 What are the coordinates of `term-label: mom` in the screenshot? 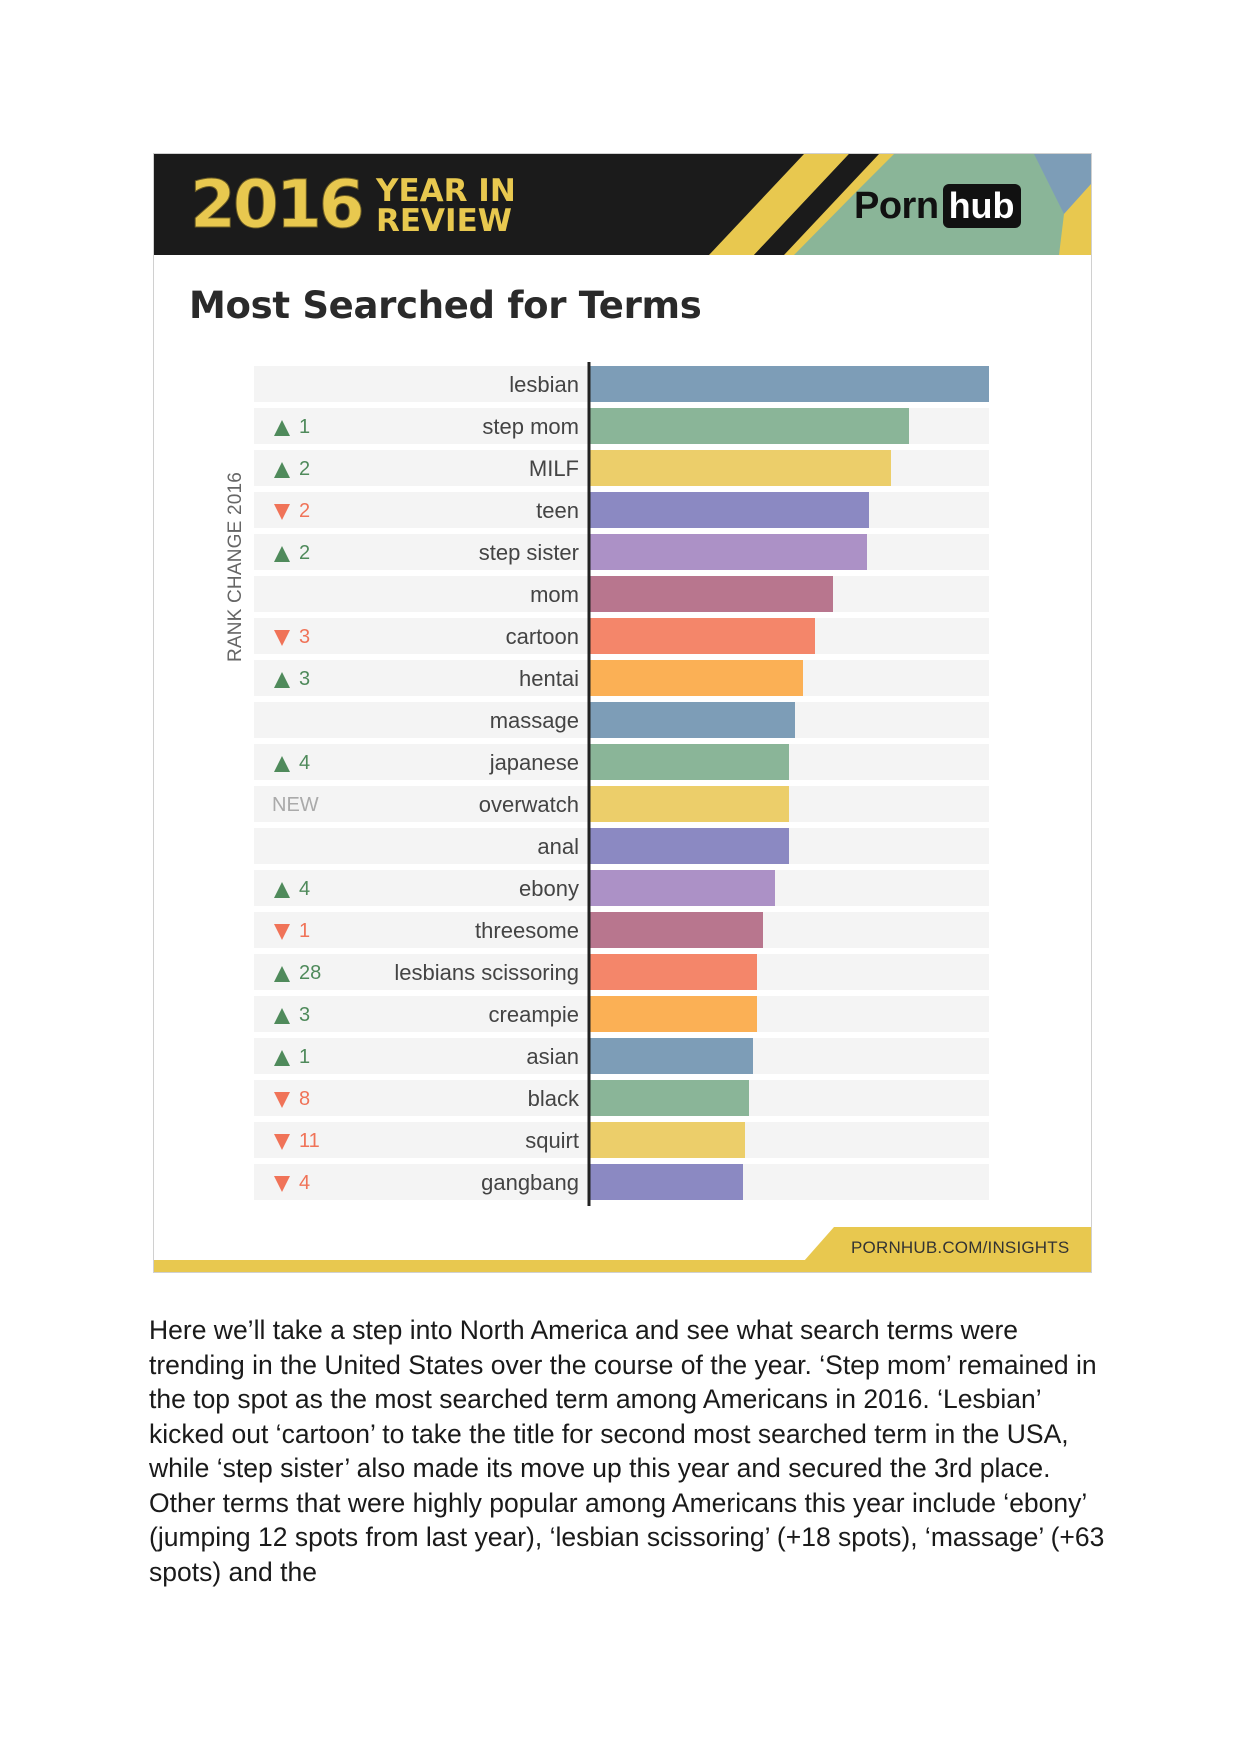 It's located at (554, 594).